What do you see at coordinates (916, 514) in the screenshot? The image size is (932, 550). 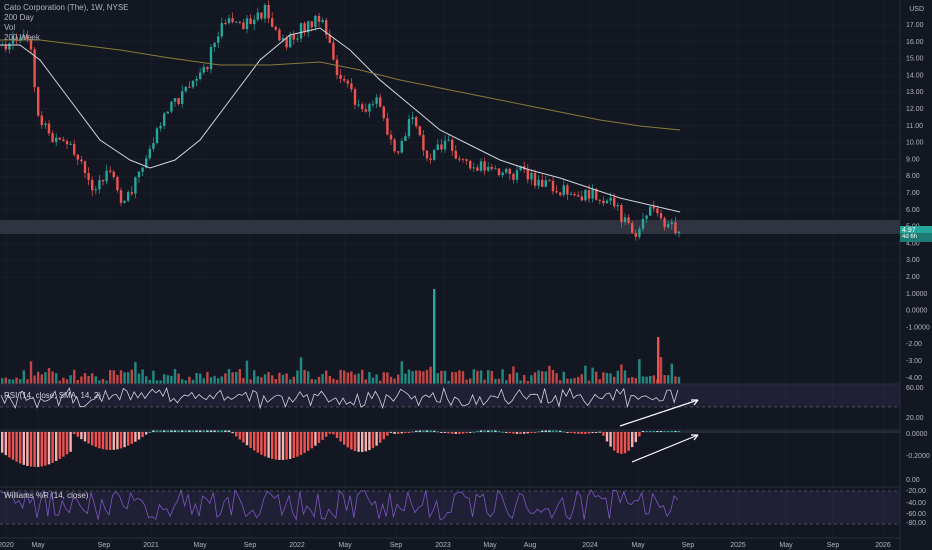 I see `williams-tick-label: -60.00` at bounding box center [916, 514].